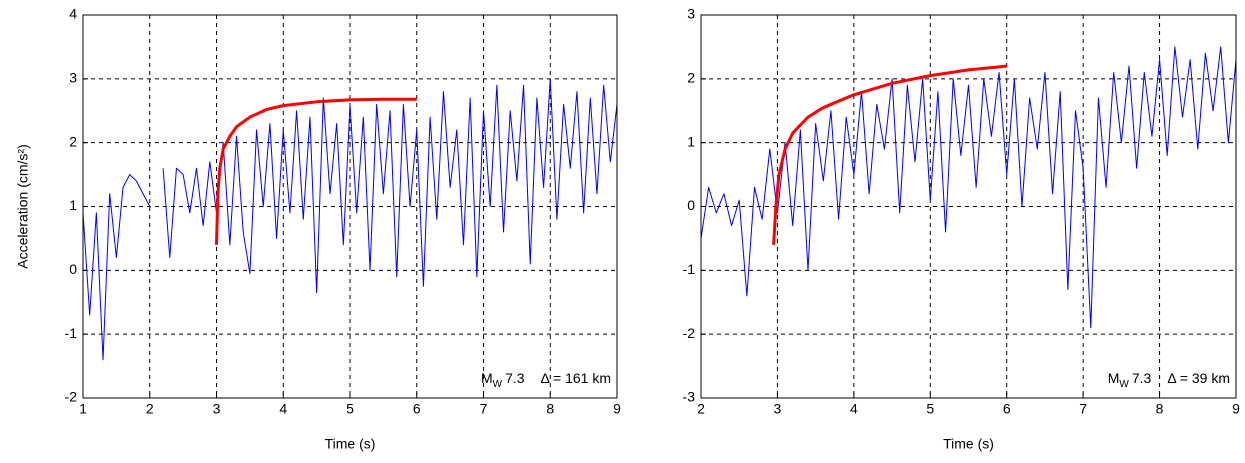 The image size is (1245, 463). I want to click on distance: Δ = 39 km, so click(1198, 378).